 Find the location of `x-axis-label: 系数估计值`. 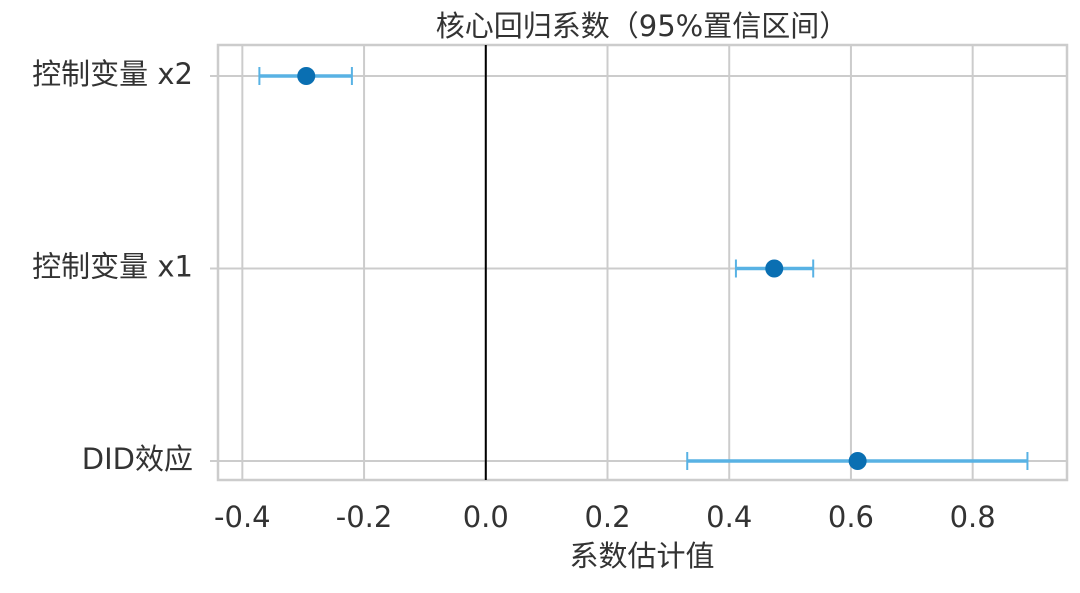

x-axis-label: 系数估计值 is located at coordinates (641, 556).